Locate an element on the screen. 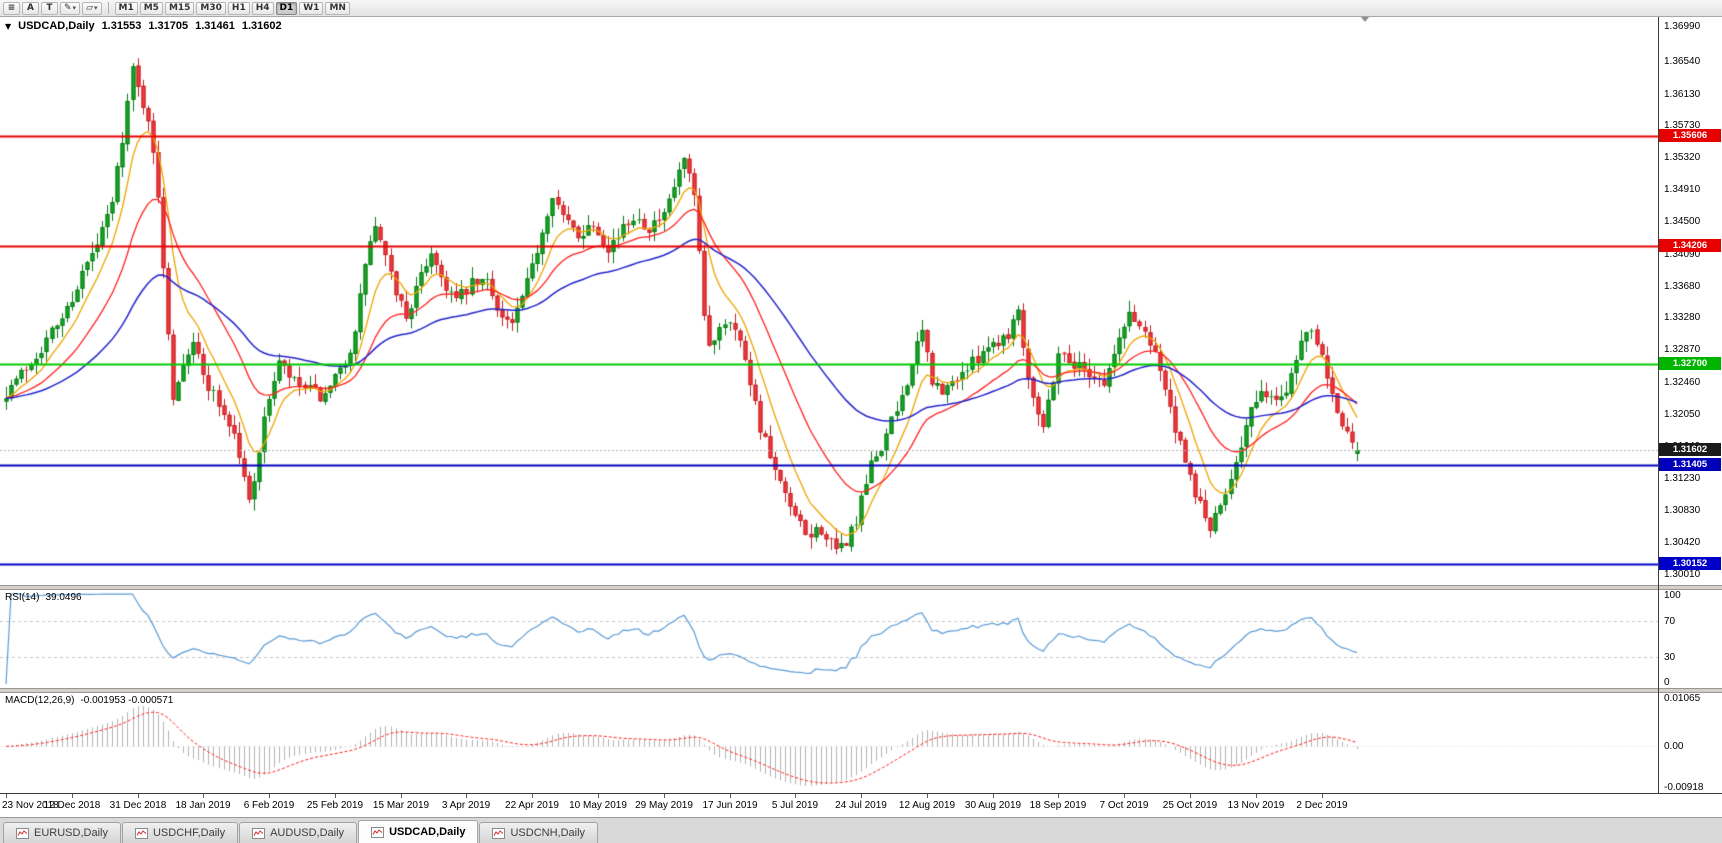 The width and height of the screenshot is (1722, 843). rsi-label: RSI(14) 39.0496 is located at coordinates (43, 597).